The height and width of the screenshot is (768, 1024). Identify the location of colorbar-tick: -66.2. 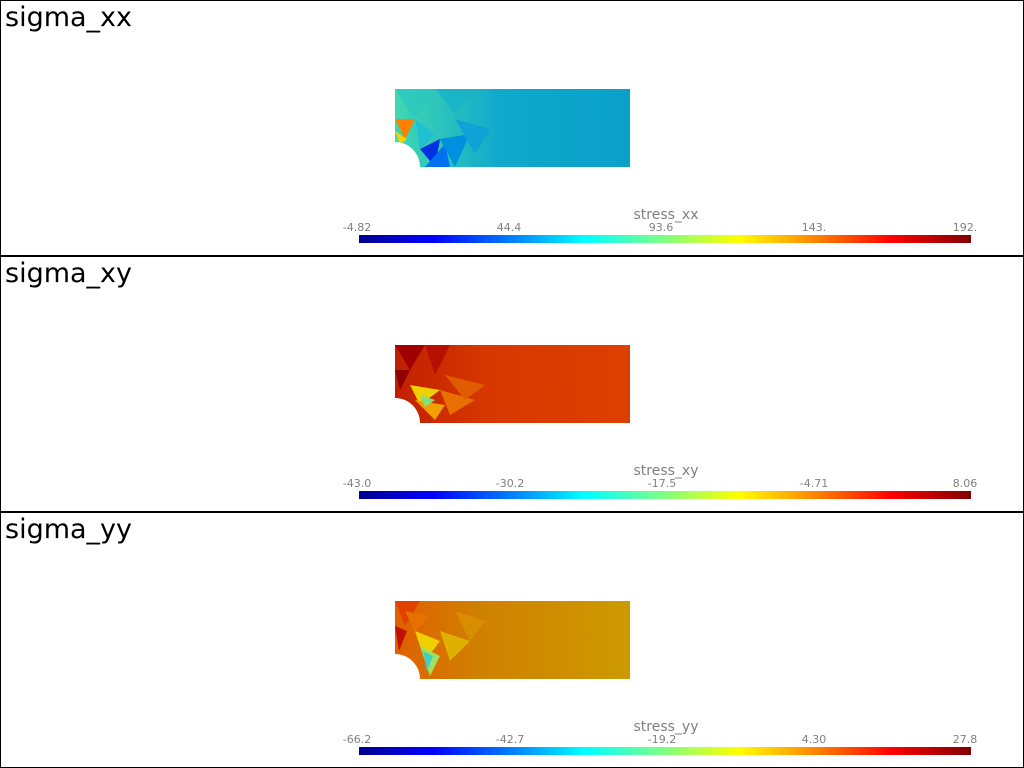
(357, 739).